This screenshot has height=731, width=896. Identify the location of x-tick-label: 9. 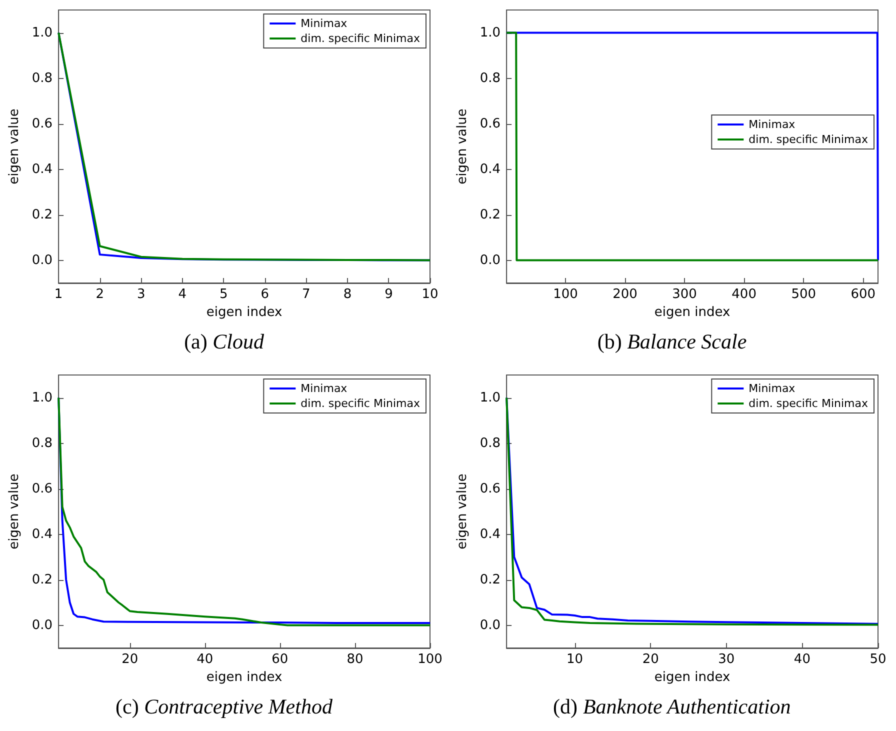
(388, 294).